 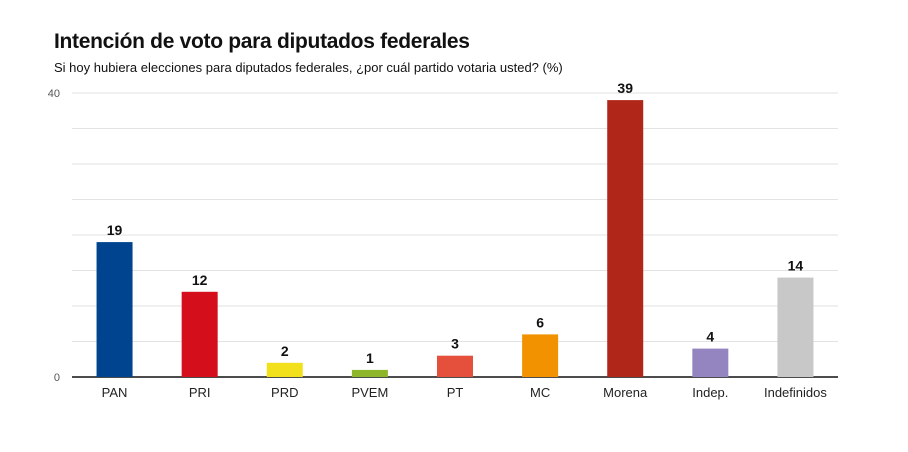 I want to click on bar-pt, so click(x=455, y=366).